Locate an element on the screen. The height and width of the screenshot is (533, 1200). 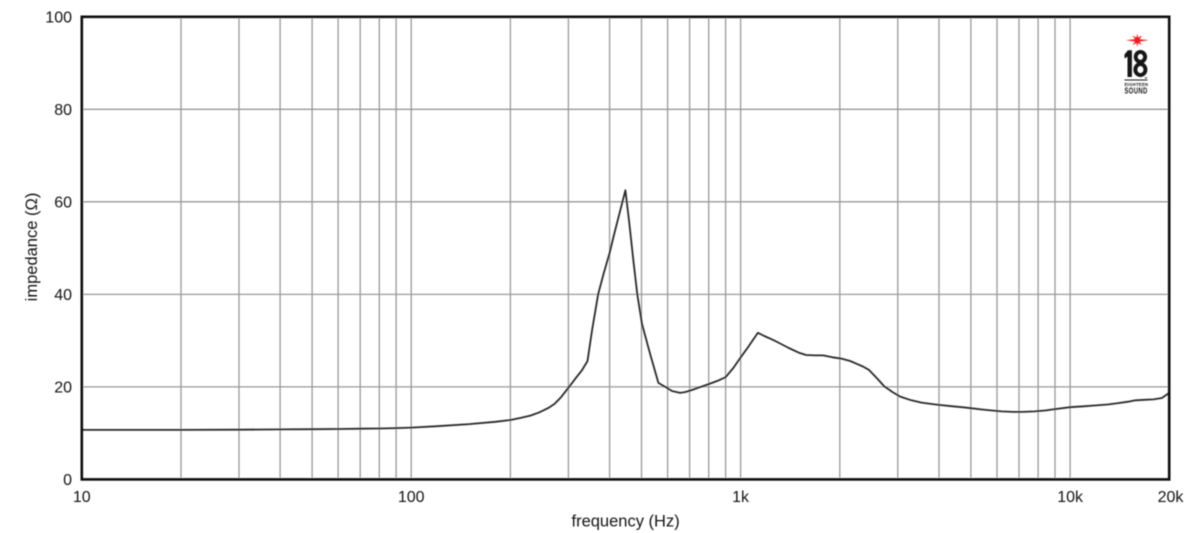
svg-text: impedance (Ω) is located at coordinates (32, 247).